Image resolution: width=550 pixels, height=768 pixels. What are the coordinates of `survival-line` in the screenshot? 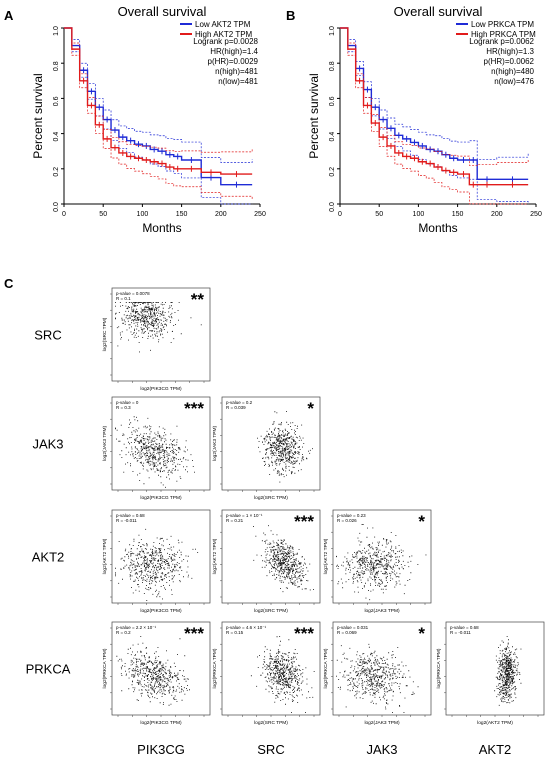 It's located at (434, 106).